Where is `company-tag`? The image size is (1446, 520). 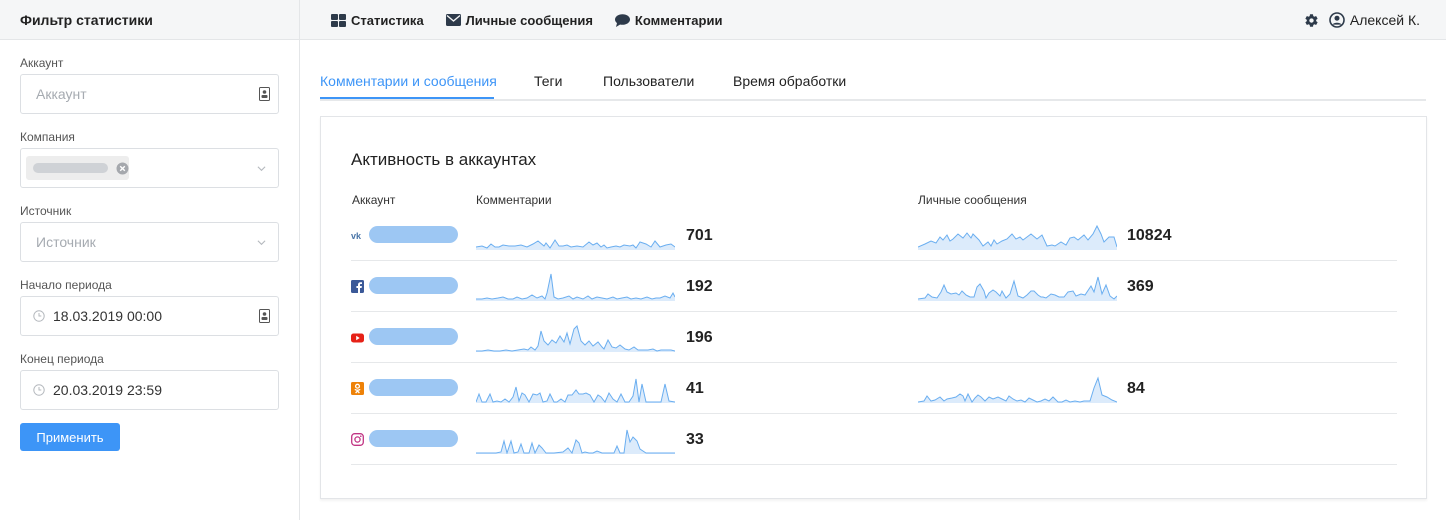 company-tag is located at coordinates (77, 168).